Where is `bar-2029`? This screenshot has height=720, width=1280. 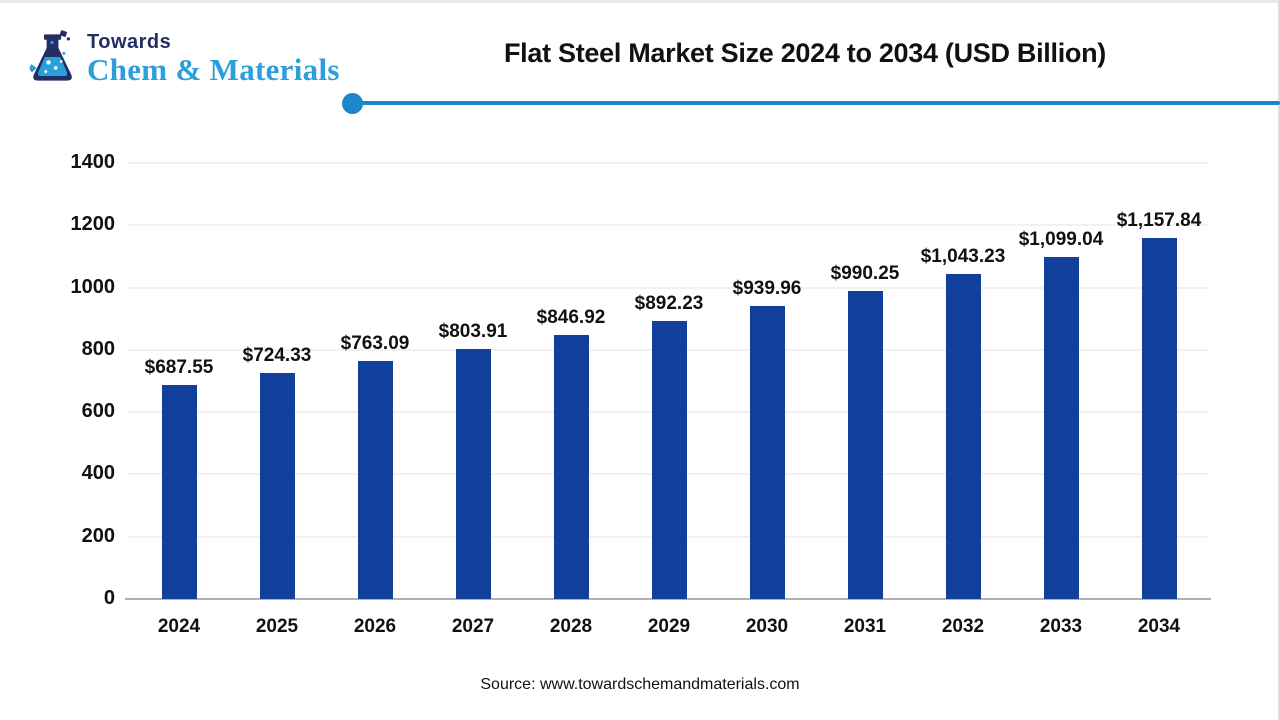
bar-2029 is located at coordinates (669, 460).